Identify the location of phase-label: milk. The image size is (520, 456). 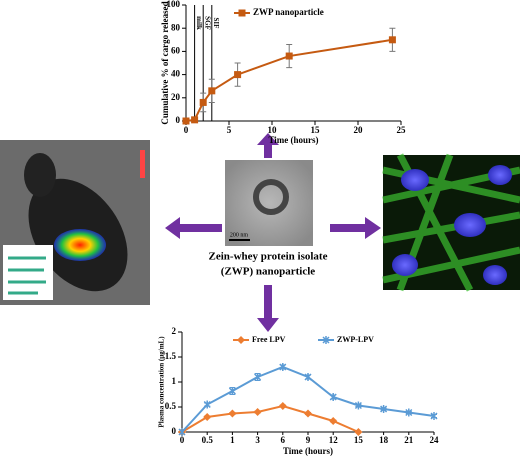
(199, 23).